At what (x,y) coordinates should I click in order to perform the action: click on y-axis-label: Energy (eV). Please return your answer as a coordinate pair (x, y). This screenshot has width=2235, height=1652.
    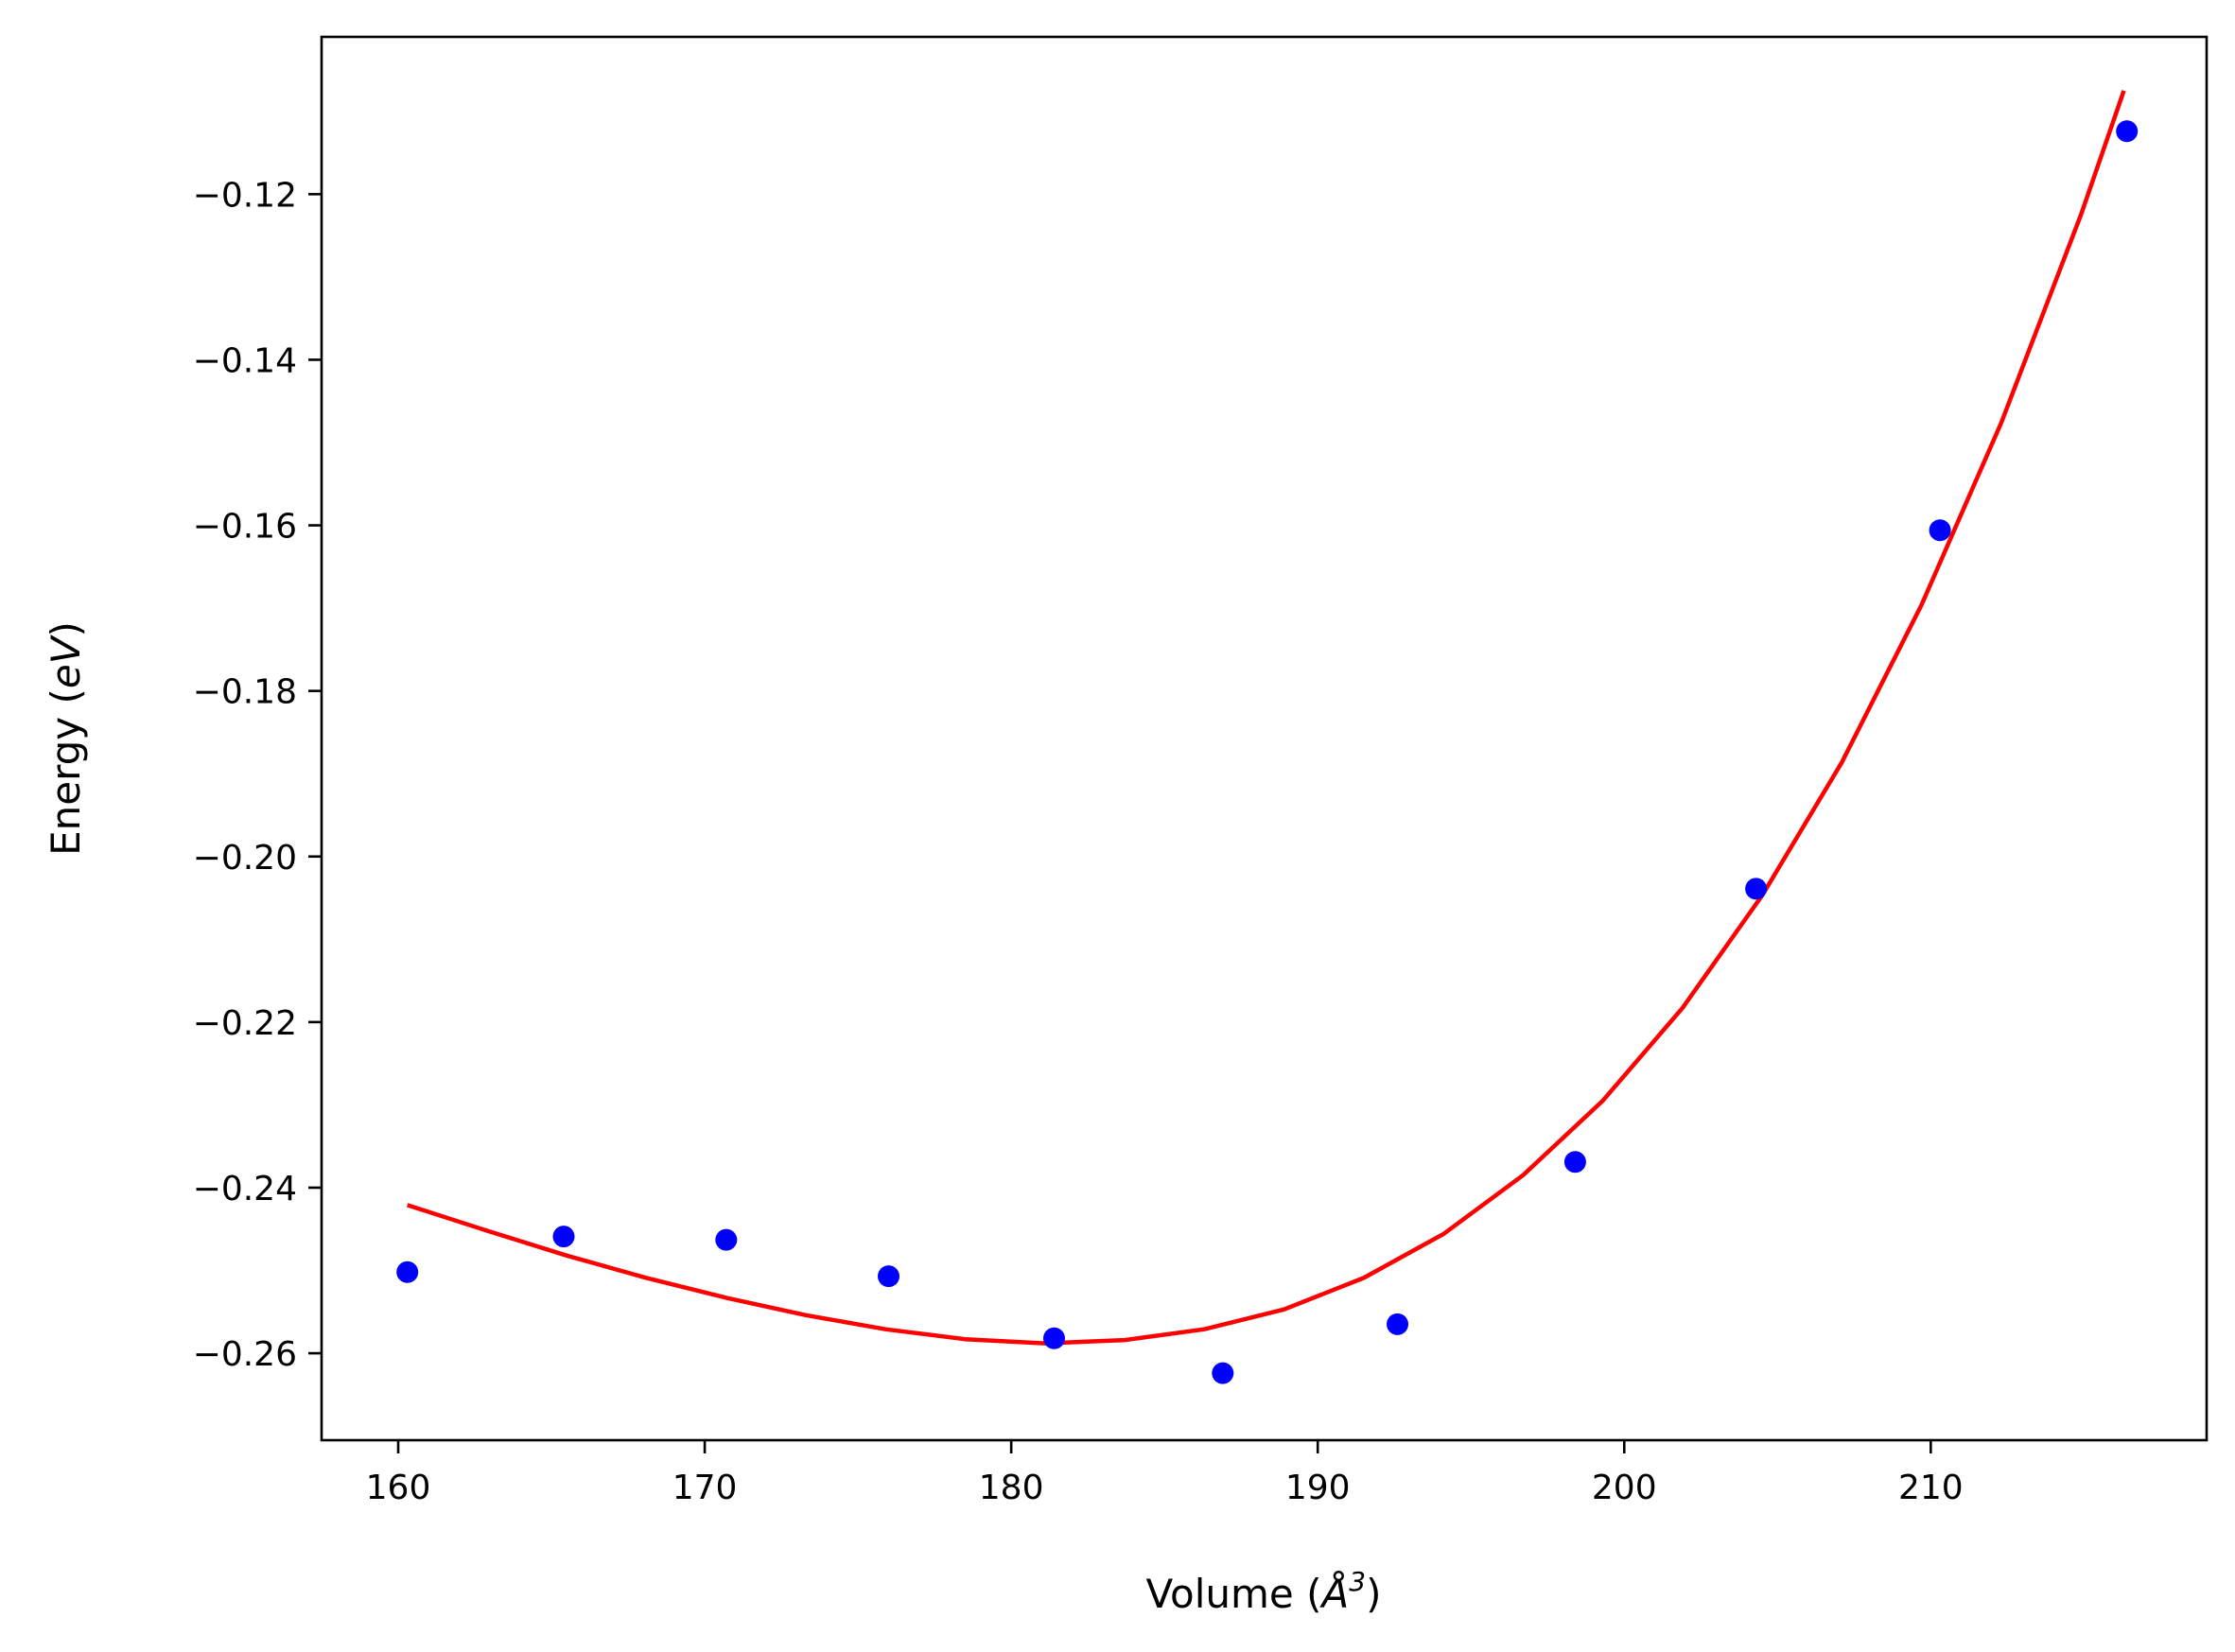
    Looking at the image, I should click on (66, 738).